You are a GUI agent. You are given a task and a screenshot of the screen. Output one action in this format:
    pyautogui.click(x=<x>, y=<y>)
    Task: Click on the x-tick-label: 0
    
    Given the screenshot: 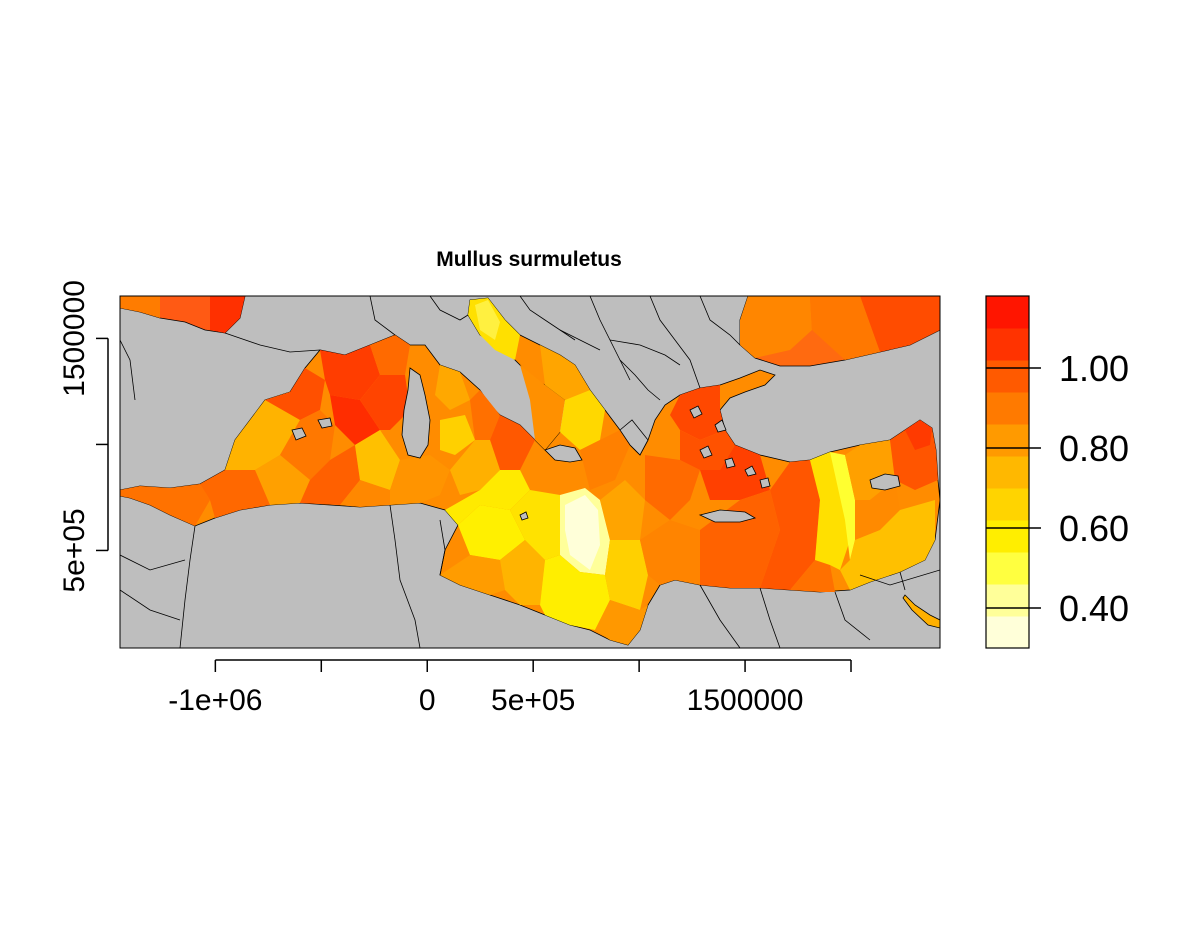 What is the action you would take?
    pyautogui.click(x=427, y=700)
    